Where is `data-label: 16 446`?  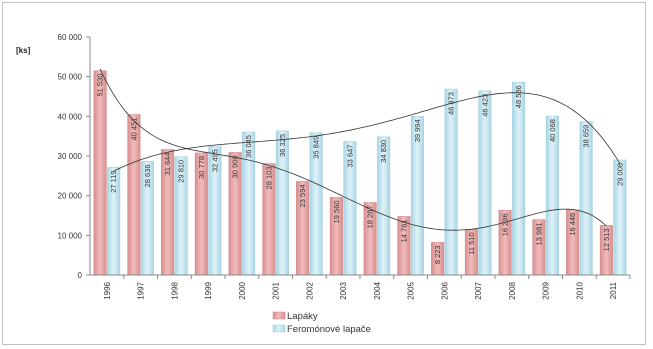 data-label: 16 446 is located at coordinates (572, 224).